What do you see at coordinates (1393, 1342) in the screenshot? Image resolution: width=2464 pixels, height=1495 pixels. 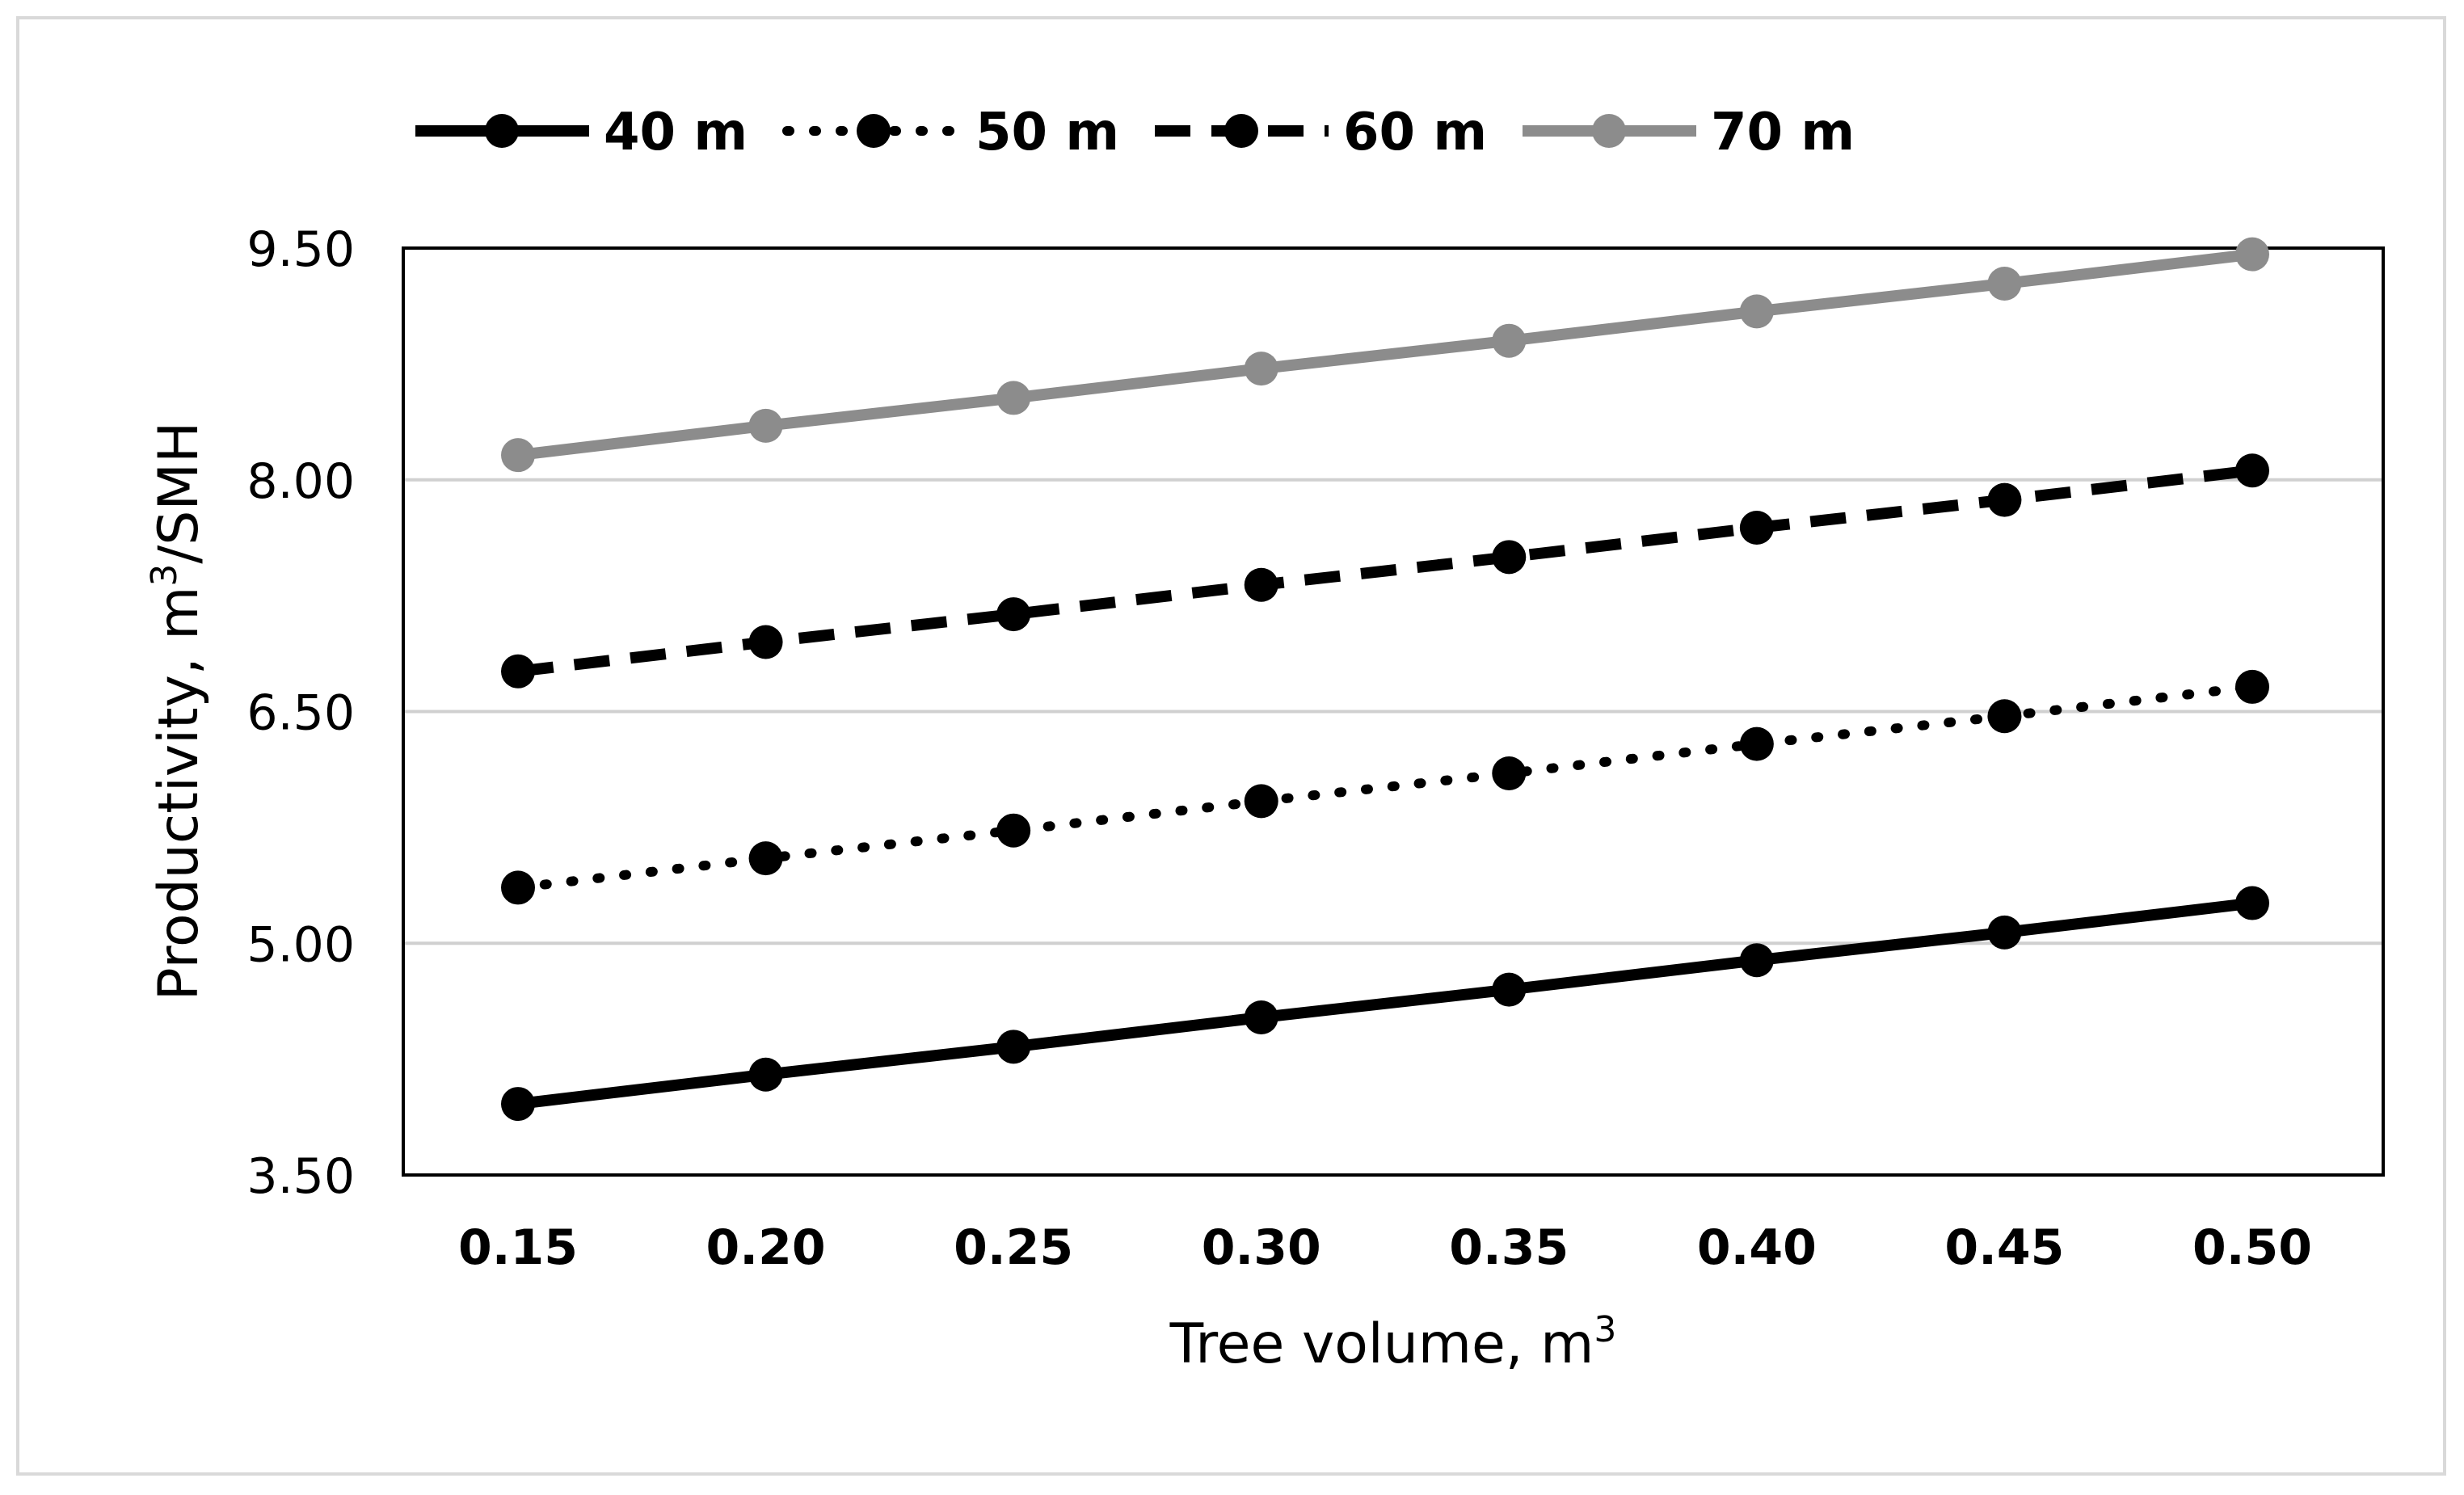 I see `x-axis-title: Tree volume, m3` at bounding box center [1393, 1342].